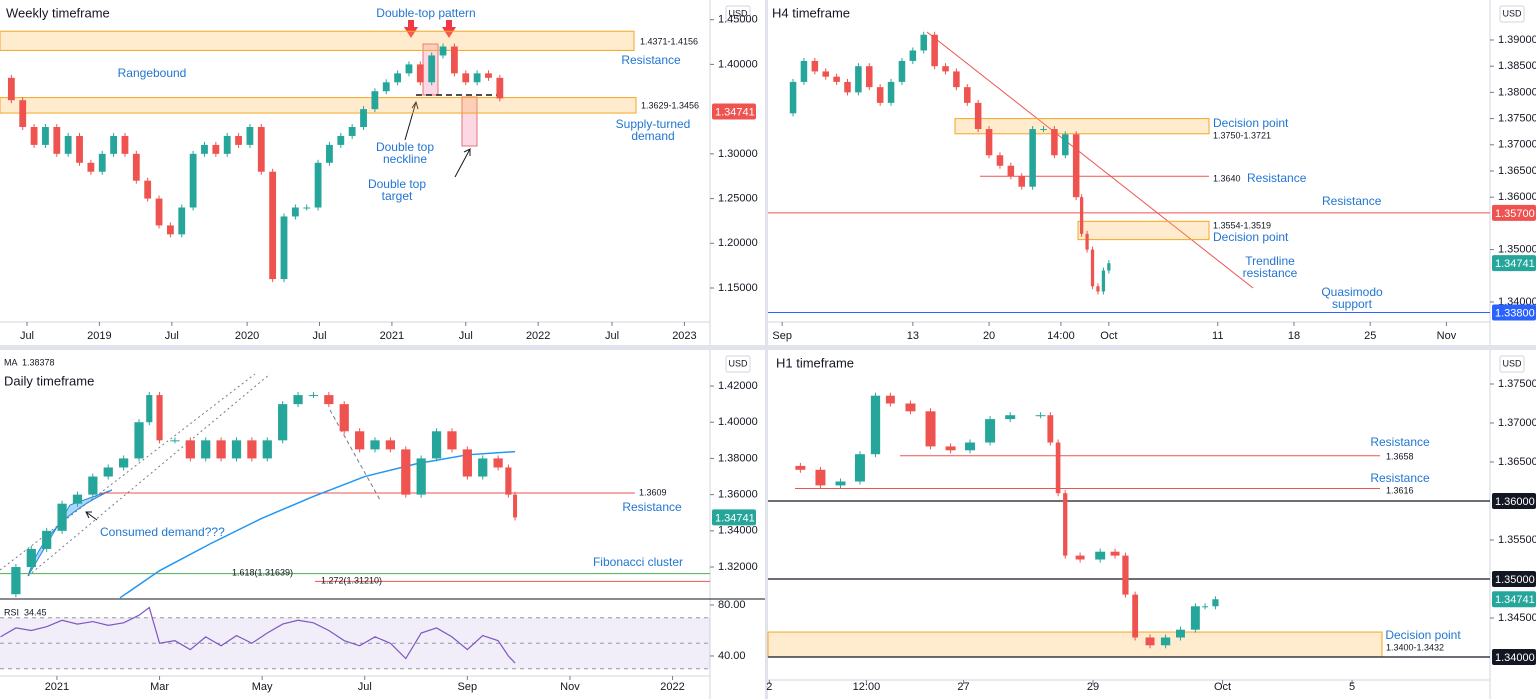 This screenshot has height=699, width=1536. Describe the element at coordinates (1517, 40) in the screenshot. I see `y-tick-label: 1.39000` at that location.